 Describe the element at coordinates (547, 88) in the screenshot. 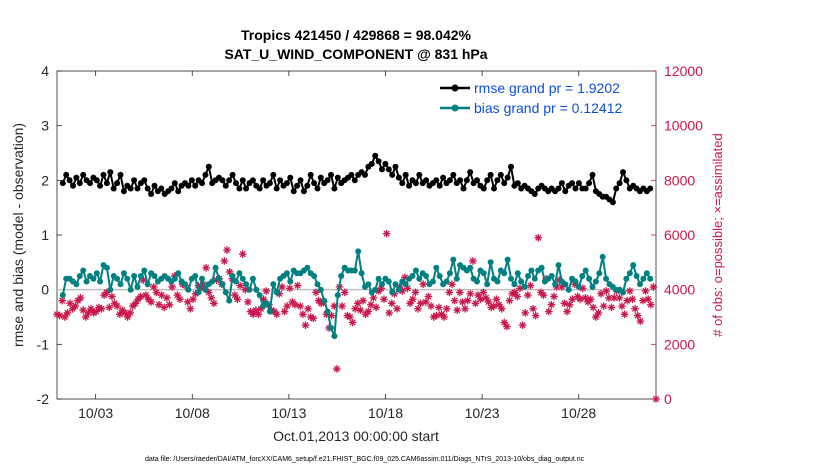

I see `legend-rmse-label: rmse grand pr = 1.9202` at that location.